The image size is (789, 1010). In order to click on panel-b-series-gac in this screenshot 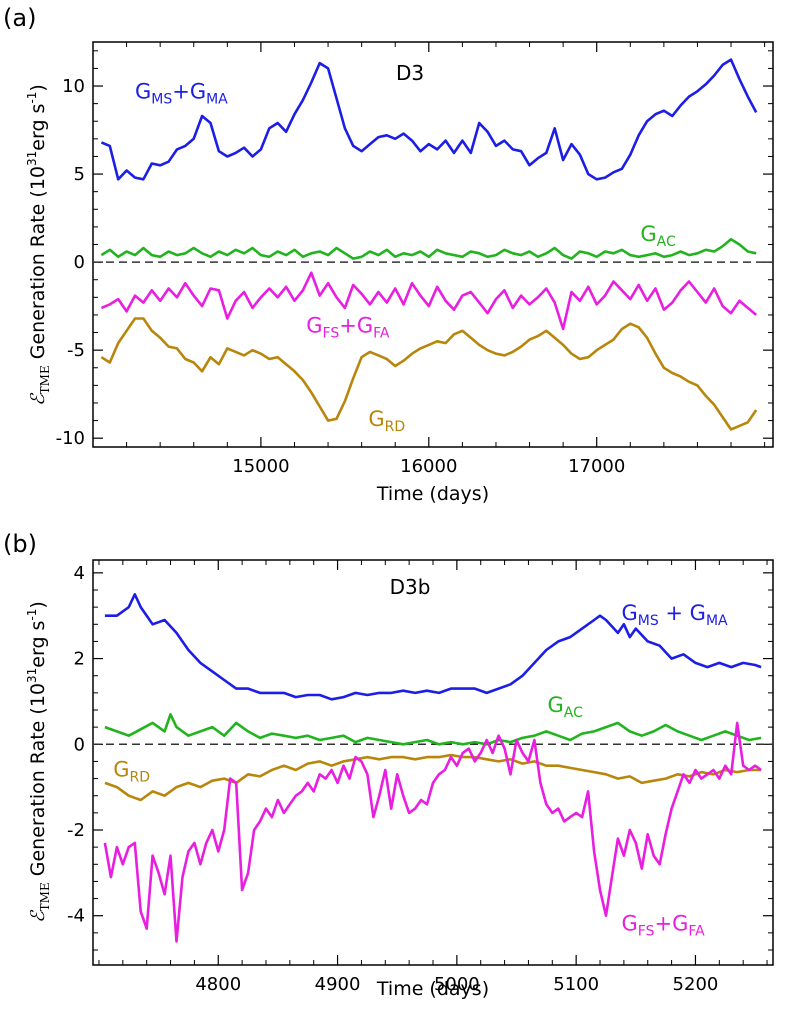, I will do `click(433, 729)`.